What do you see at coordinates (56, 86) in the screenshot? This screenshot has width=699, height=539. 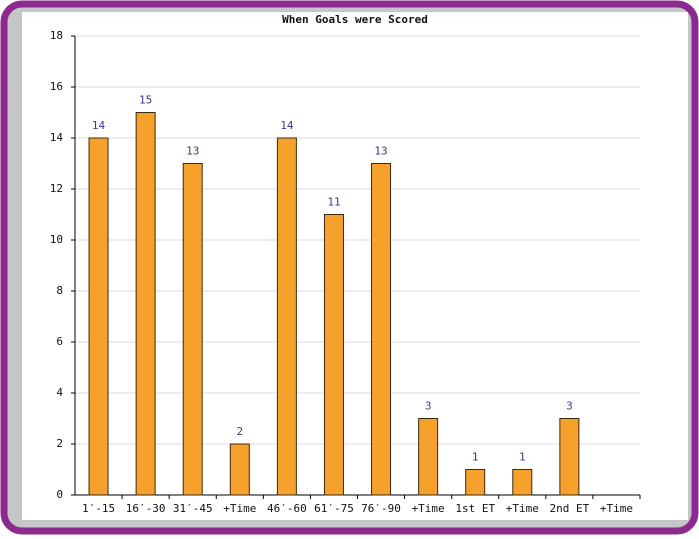 I see `y-tick-label: 16` at bounding box center [56, 86].